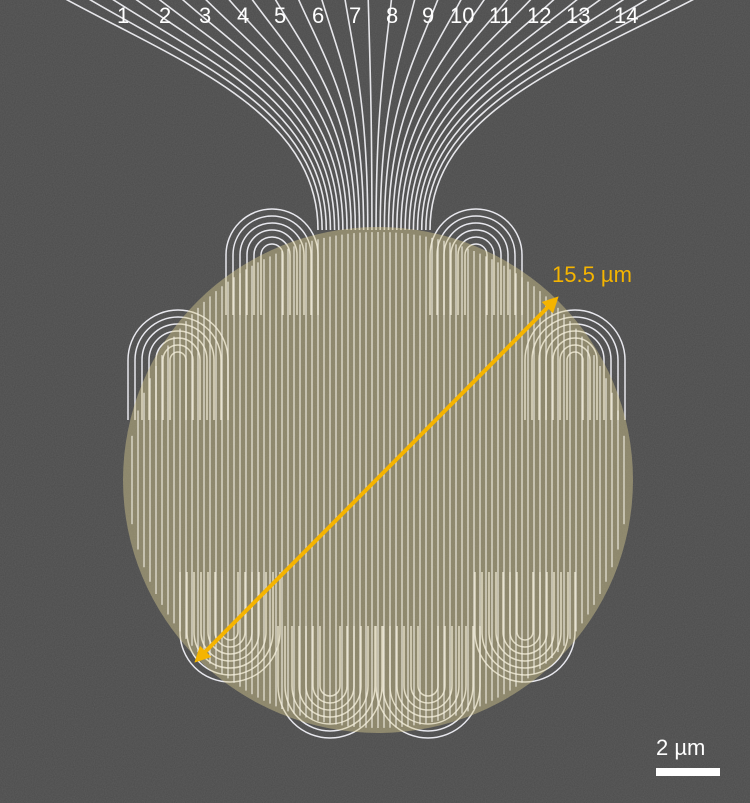 The height and width of the screenshot is (803, 750). Describe the element at coordinates (123, 15) in the screenshot. I see `channel-label: 1` at that location.